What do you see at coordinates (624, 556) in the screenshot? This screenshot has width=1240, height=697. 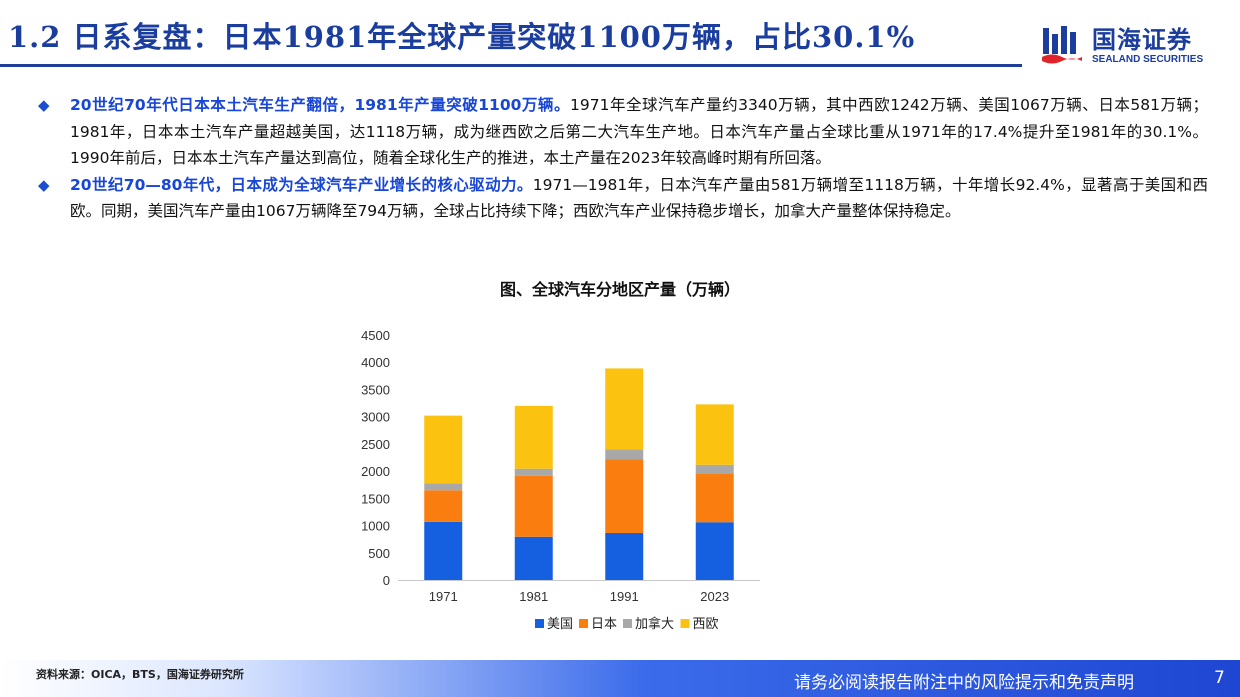 I see `bar-segment-1991-美国` at bounding box center [624, 556].